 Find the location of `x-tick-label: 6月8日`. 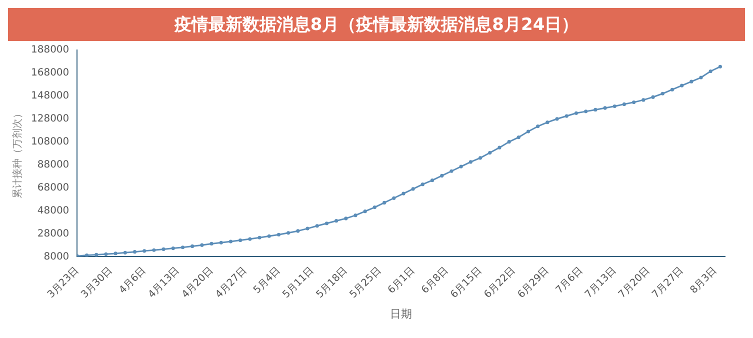

x-tick-label: 6月8日 is located at coordinates (435, 280).